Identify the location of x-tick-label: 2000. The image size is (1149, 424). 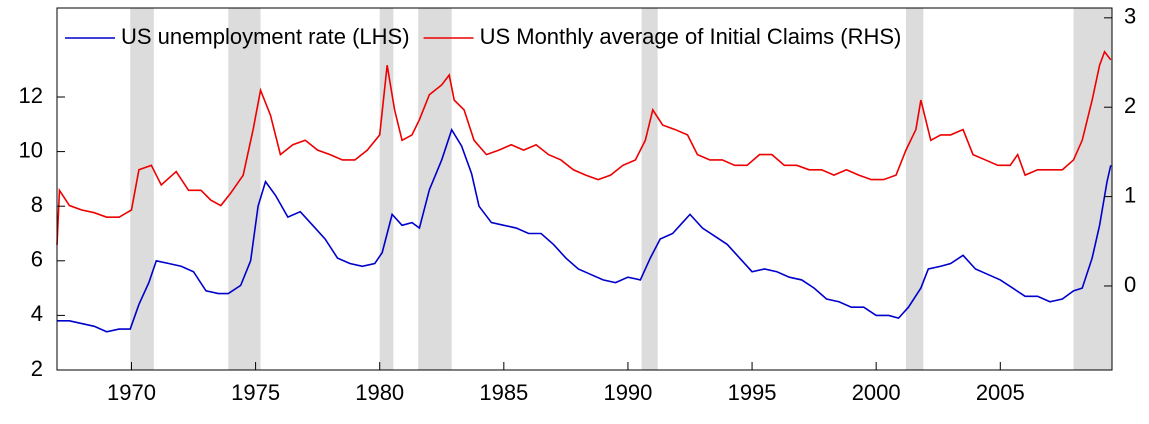
(876, 392).